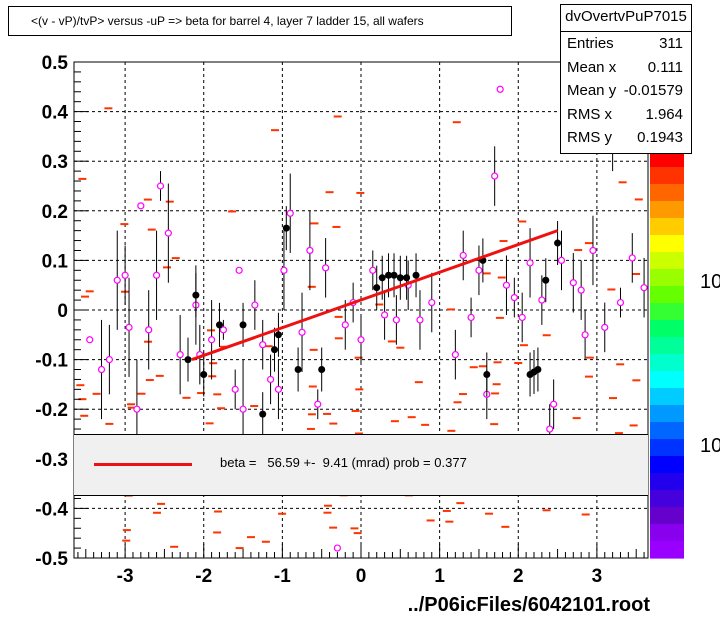  What do you see at coordinates (590, 43) in the screenshot?
I see `stats-label: Entries` at bounding box center [590, 43].